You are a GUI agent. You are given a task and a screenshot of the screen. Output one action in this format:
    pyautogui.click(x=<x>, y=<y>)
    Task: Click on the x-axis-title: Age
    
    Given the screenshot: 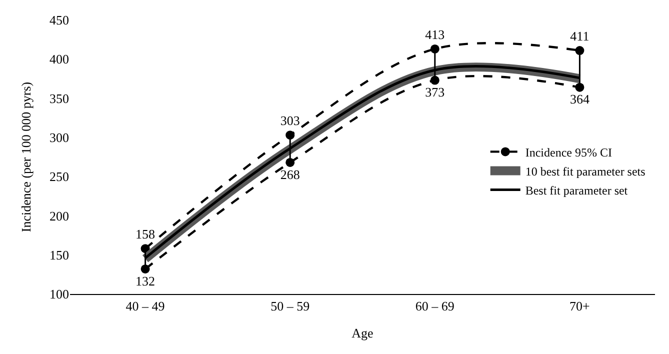 What is the action you would take?
    pyautogui.click(x=363, y=332)
    